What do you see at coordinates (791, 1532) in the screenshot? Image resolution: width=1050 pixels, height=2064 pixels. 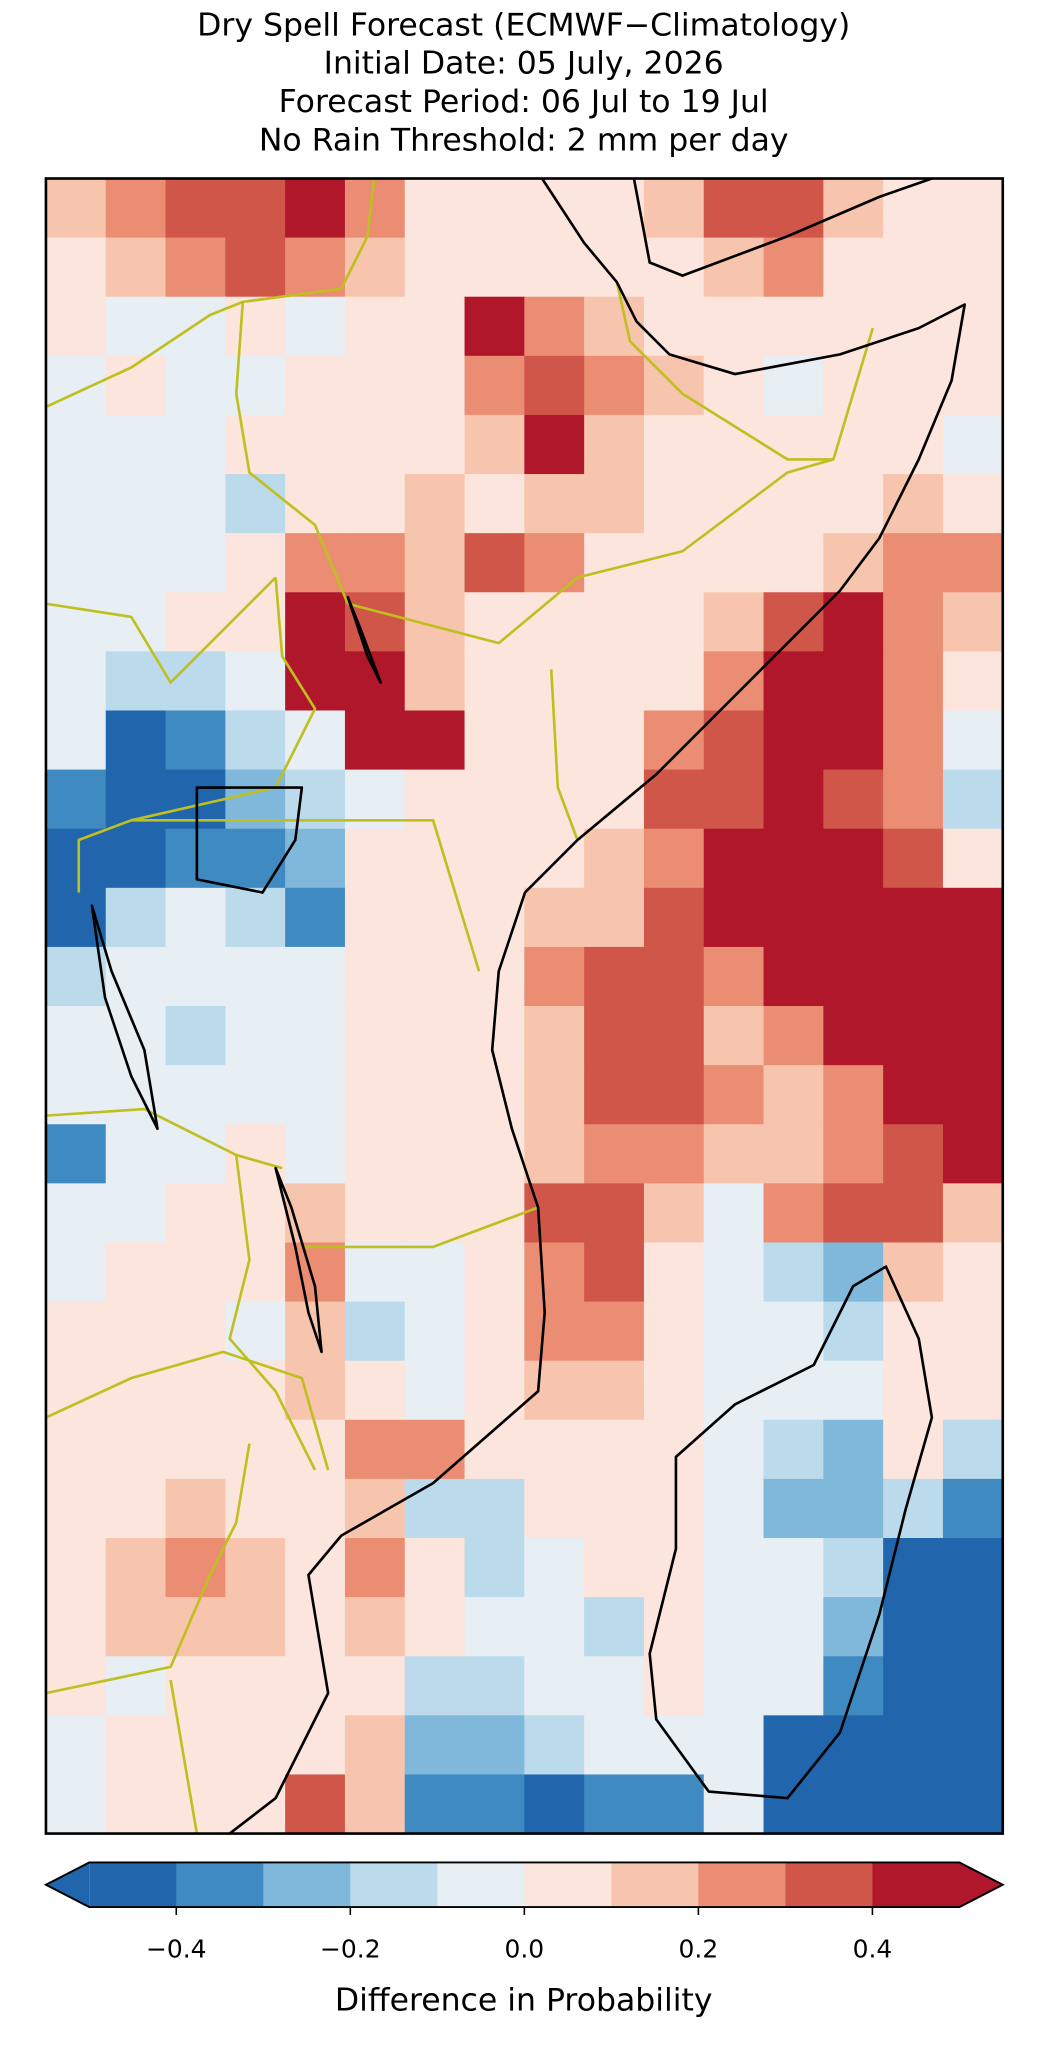 I see `madagascar` at bounding box center [791, 1532].